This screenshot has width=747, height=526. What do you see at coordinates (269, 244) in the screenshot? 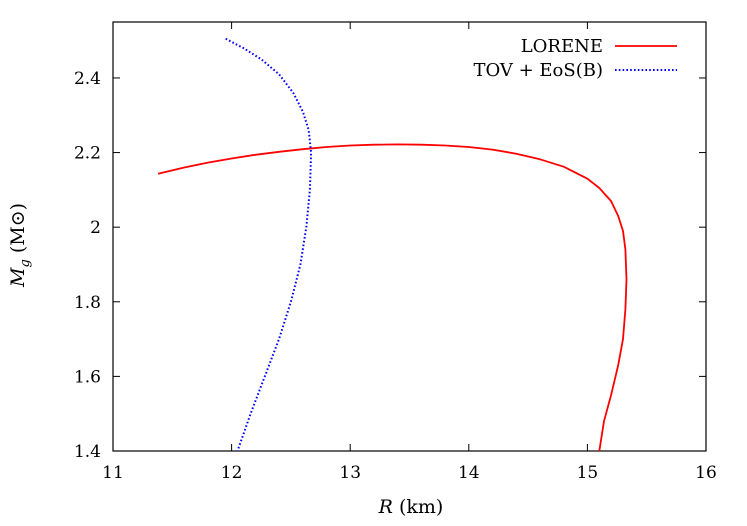
I see `series-line-tov-eos-b` at bounding box center [269, 244].